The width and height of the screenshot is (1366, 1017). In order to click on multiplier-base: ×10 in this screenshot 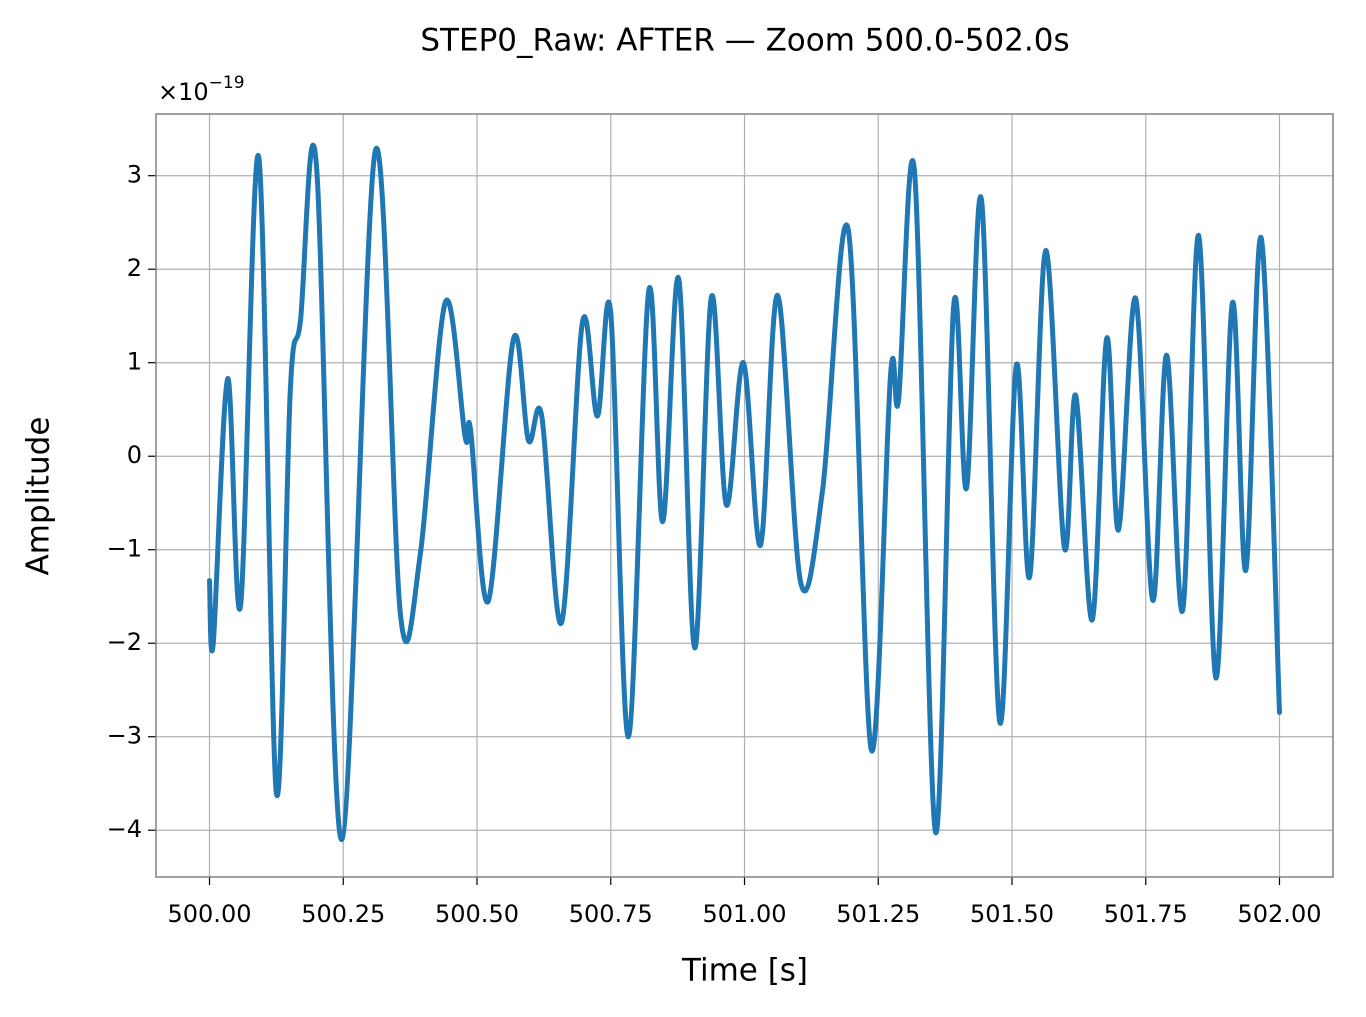, I will do `click(183, 92)`.